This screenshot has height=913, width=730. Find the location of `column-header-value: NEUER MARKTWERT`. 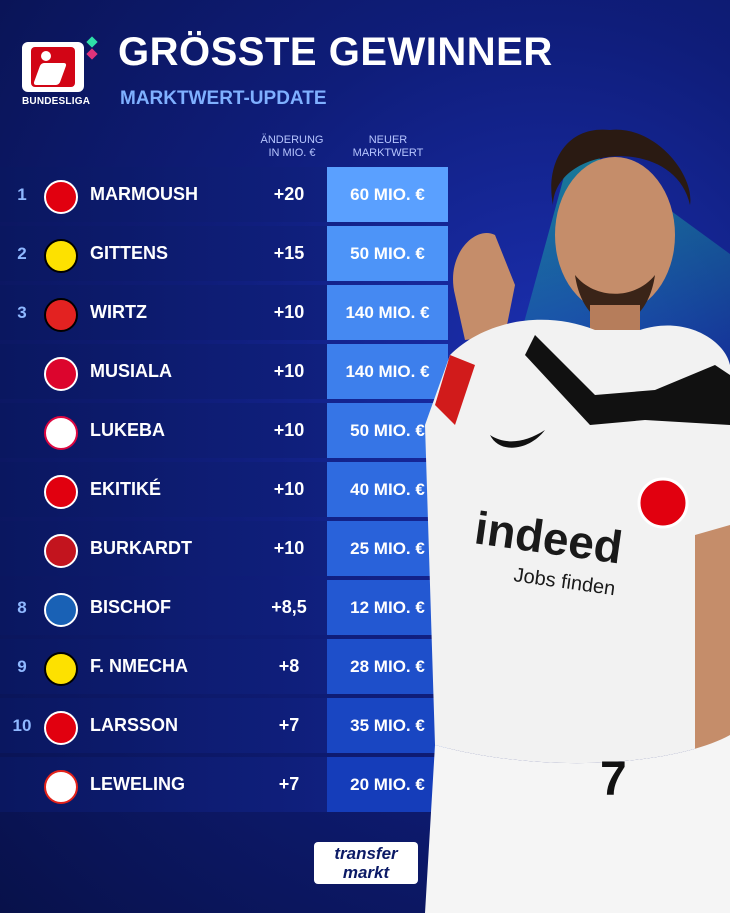

column-header-value: NEUER MARKTWERT is located at coordinates (388, 147).